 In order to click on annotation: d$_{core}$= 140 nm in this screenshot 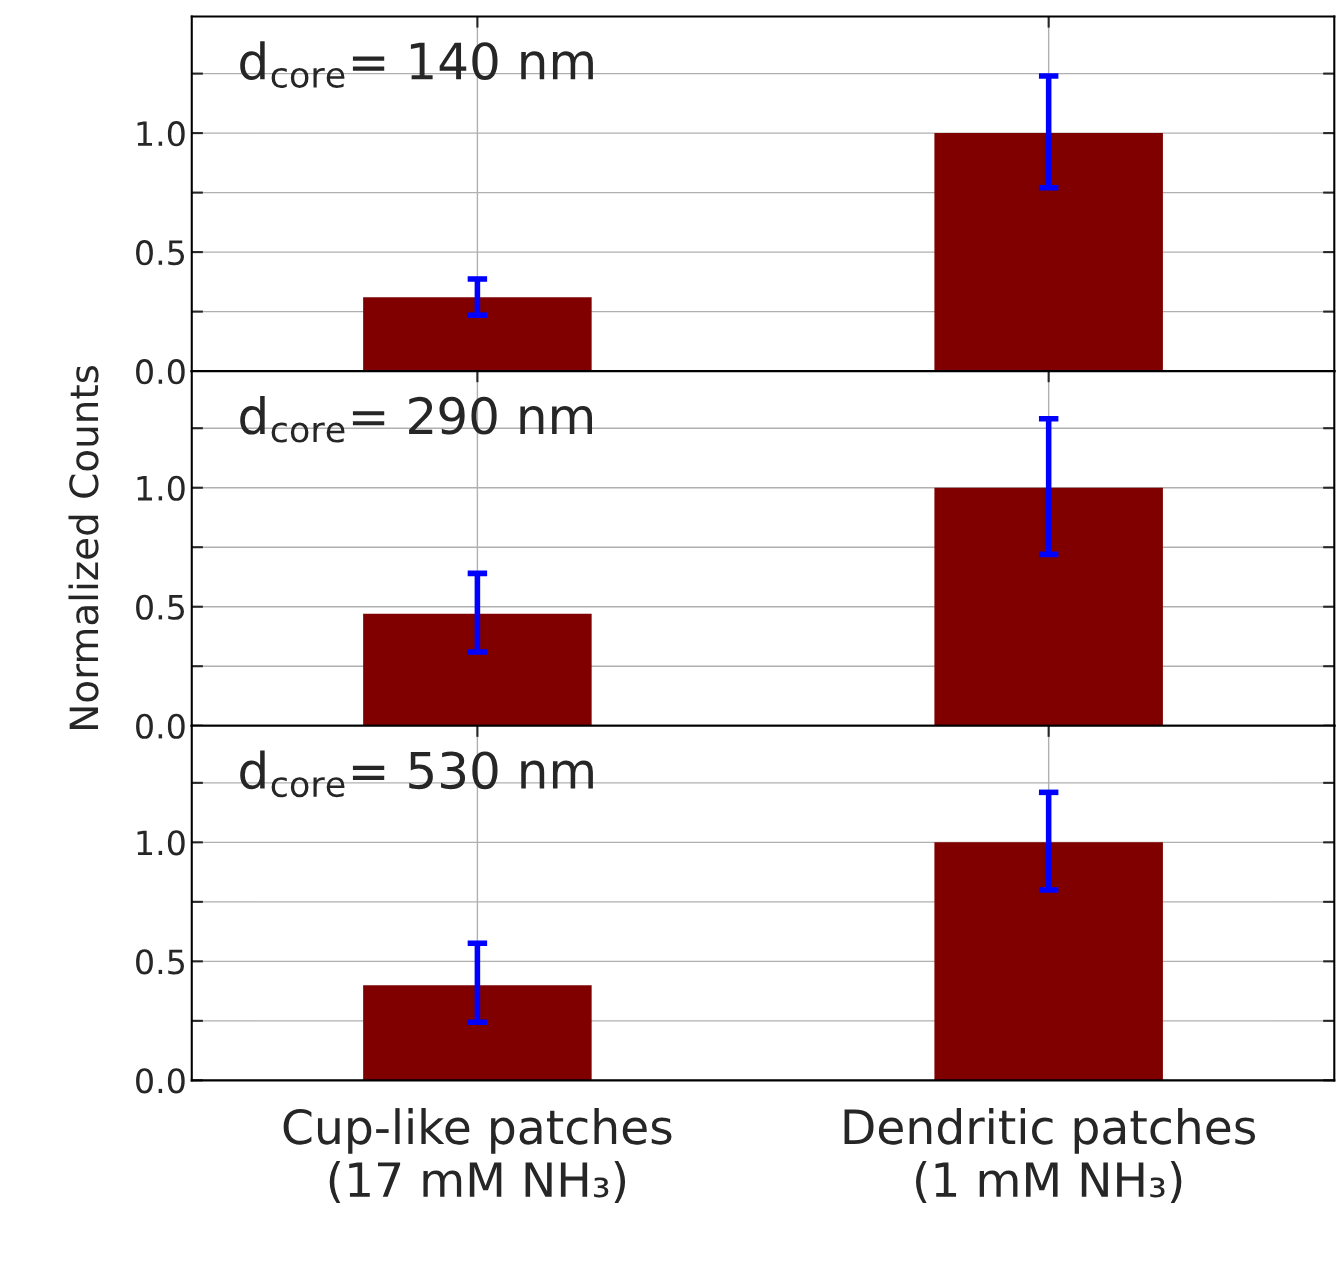, I will do `click(416, 64)`.